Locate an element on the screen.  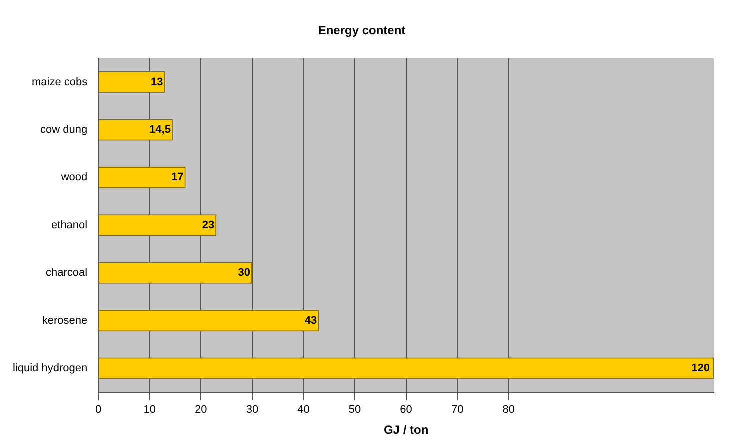
y-tick-label: liquid hydrogen is located at coordinates (50, 368).